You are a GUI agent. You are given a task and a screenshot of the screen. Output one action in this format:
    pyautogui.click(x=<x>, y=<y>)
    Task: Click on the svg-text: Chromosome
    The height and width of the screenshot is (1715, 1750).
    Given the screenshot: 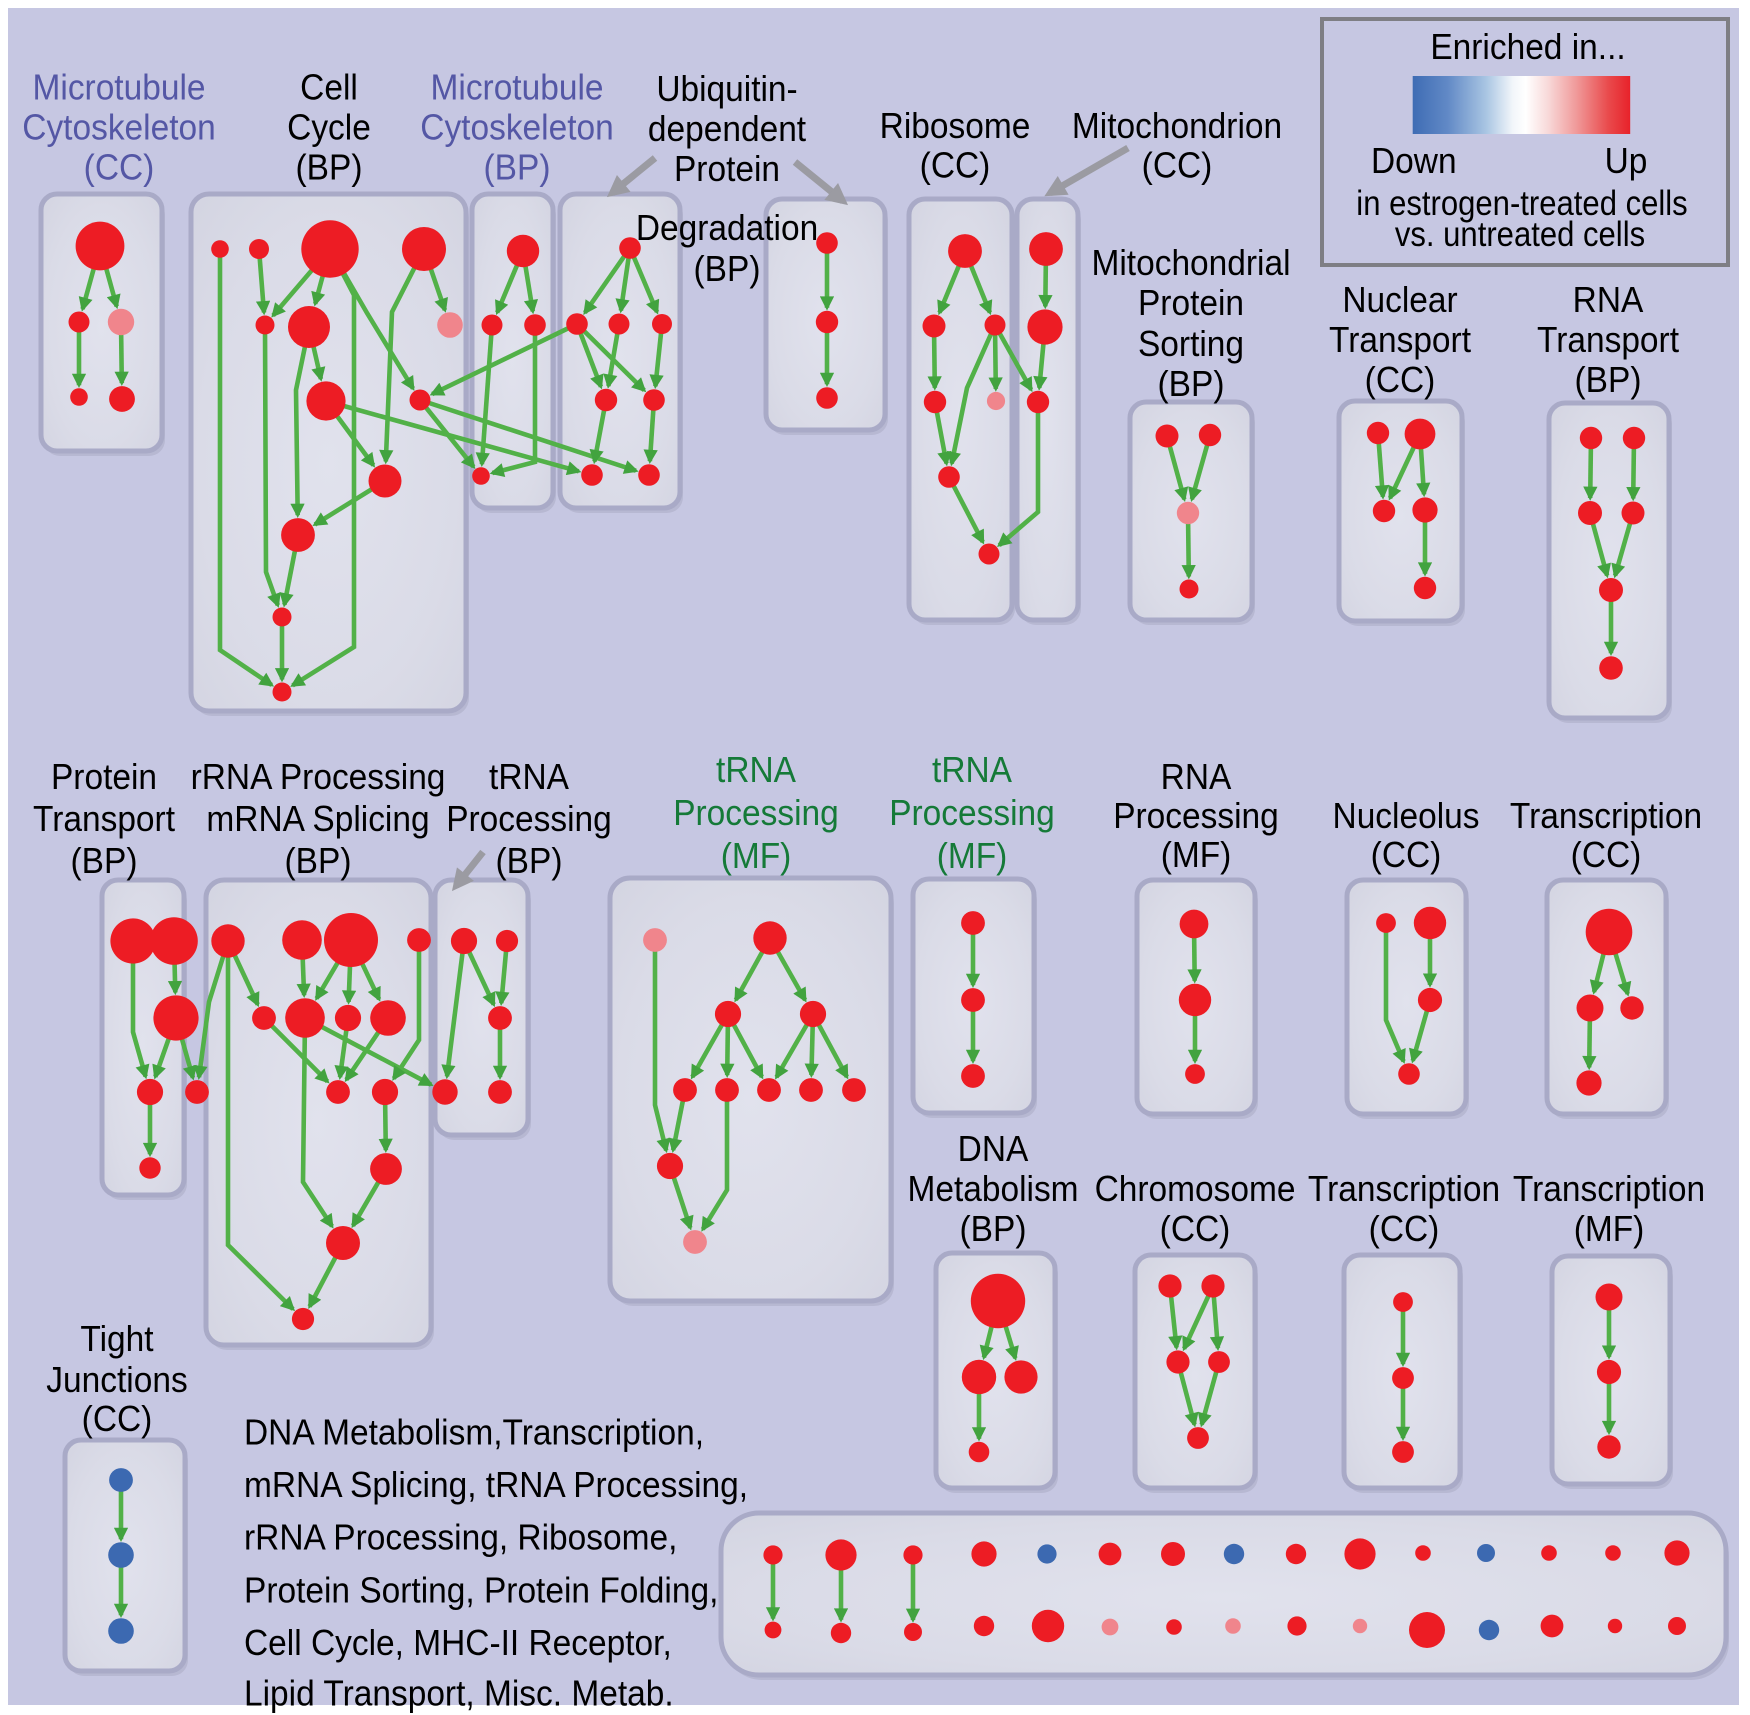 What is the action you would take?
    pyautogui.click(x=1195, y=1189)
    